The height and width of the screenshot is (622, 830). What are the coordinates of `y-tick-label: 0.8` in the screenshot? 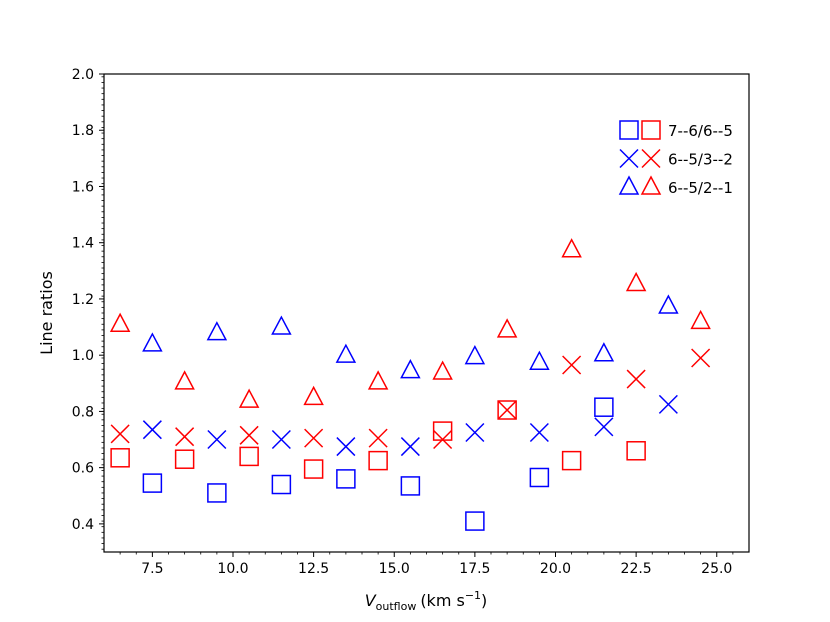 It's located at (83, 412).